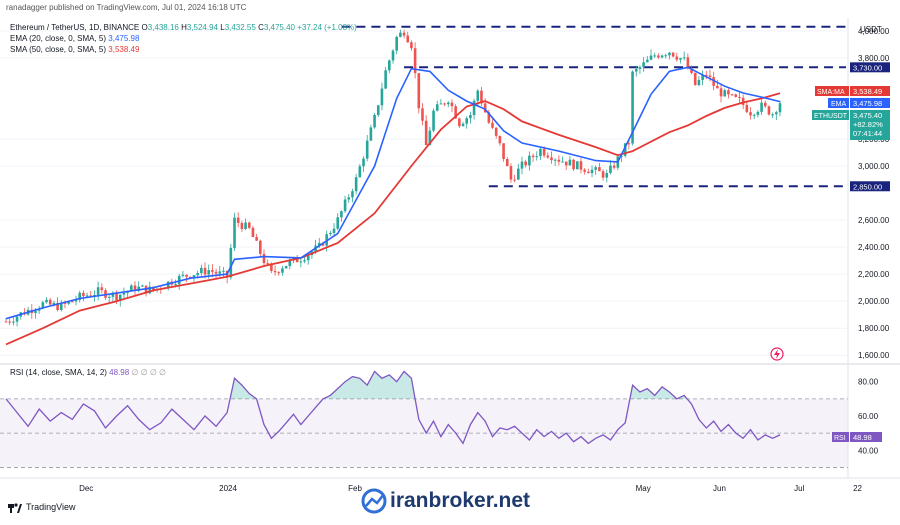  I want to click on svg-text: ETHUSDT, so click(831, 116).